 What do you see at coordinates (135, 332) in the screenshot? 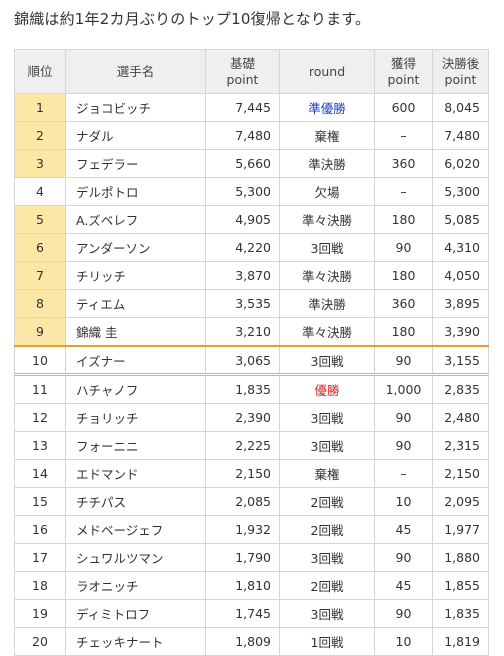
I see `player-name-cell: 錦織 圭` at bounding box center [135, 332].